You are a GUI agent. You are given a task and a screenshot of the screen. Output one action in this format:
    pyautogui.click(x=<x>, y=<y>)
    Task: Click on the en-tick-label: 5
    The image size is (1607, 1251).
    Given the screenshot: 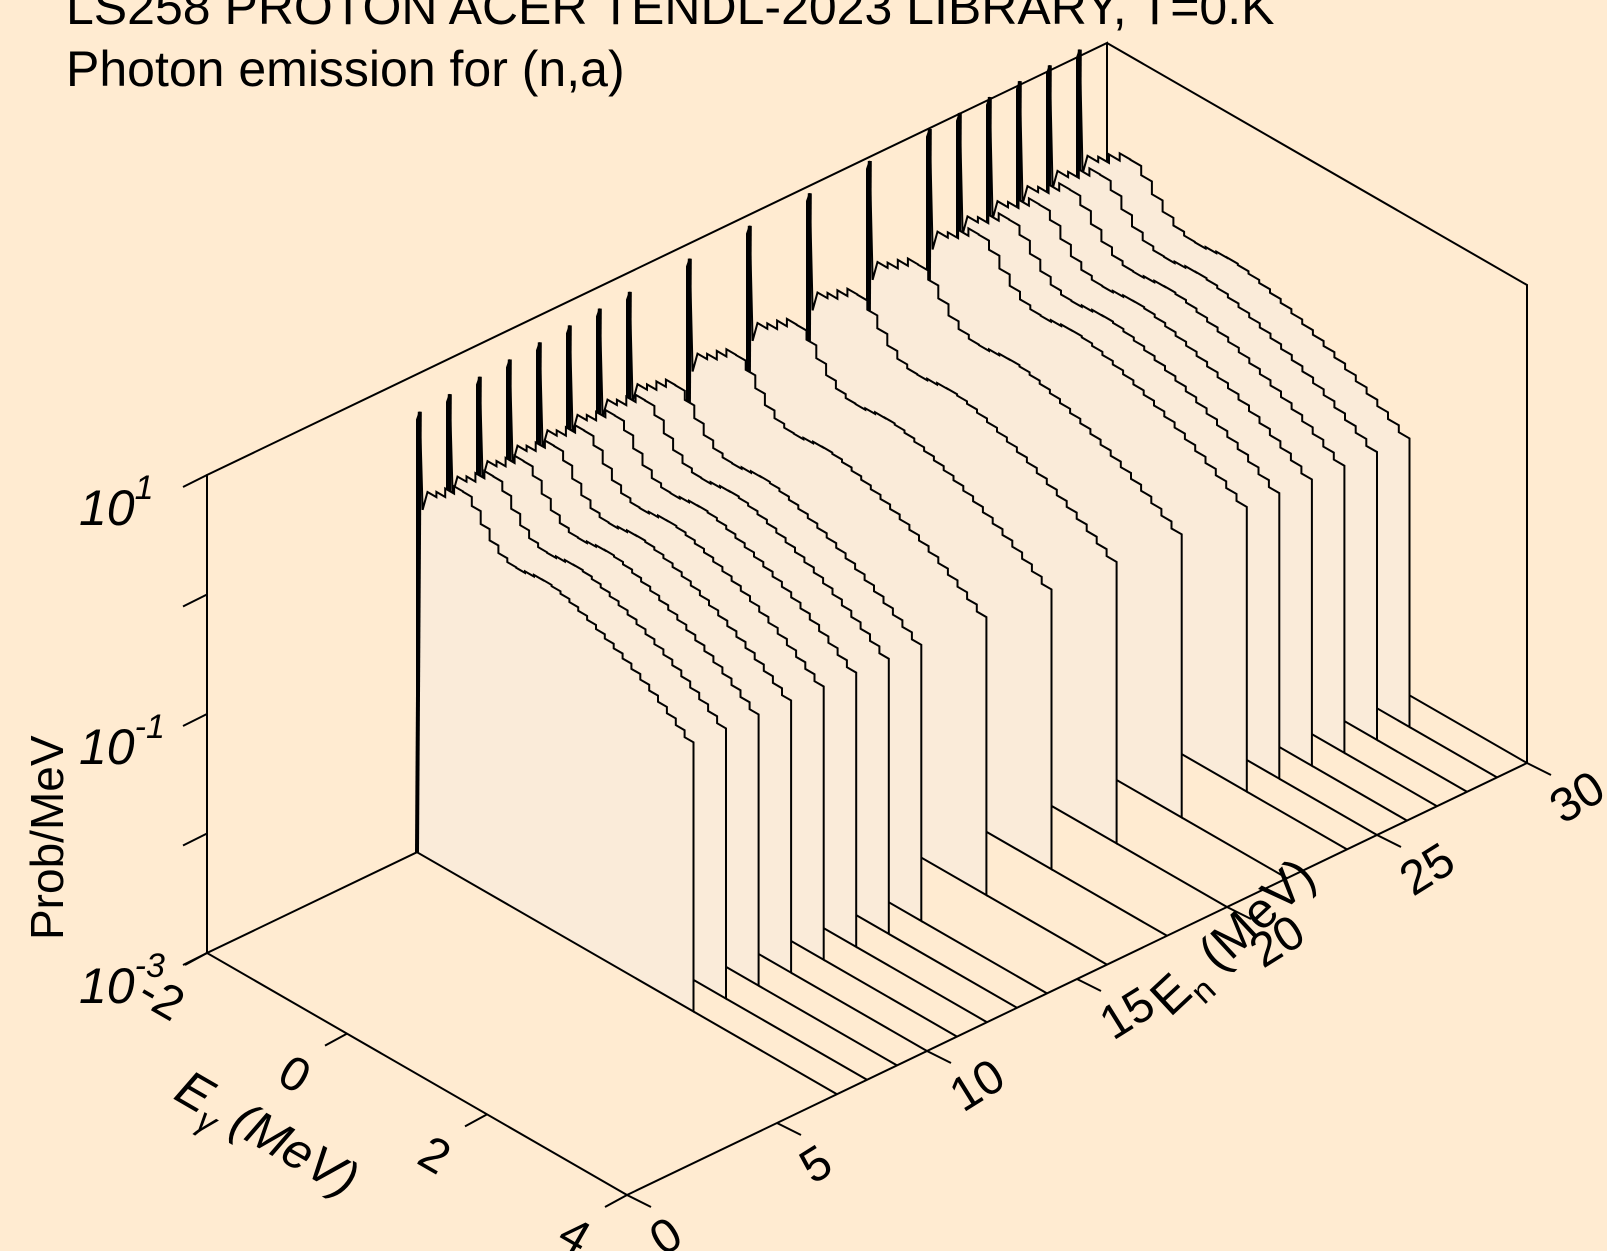 What is the action you would take?
    pyautogui.click(x=816, y=1164)
    